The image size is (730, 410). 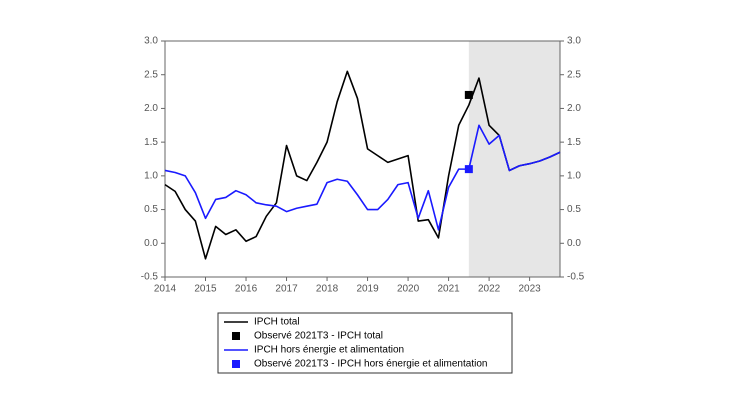 What do you see at coordinates (574, 108) in the screenshot?
I see `y2-tick-label: 2.0` at bounding box center [574, 108].